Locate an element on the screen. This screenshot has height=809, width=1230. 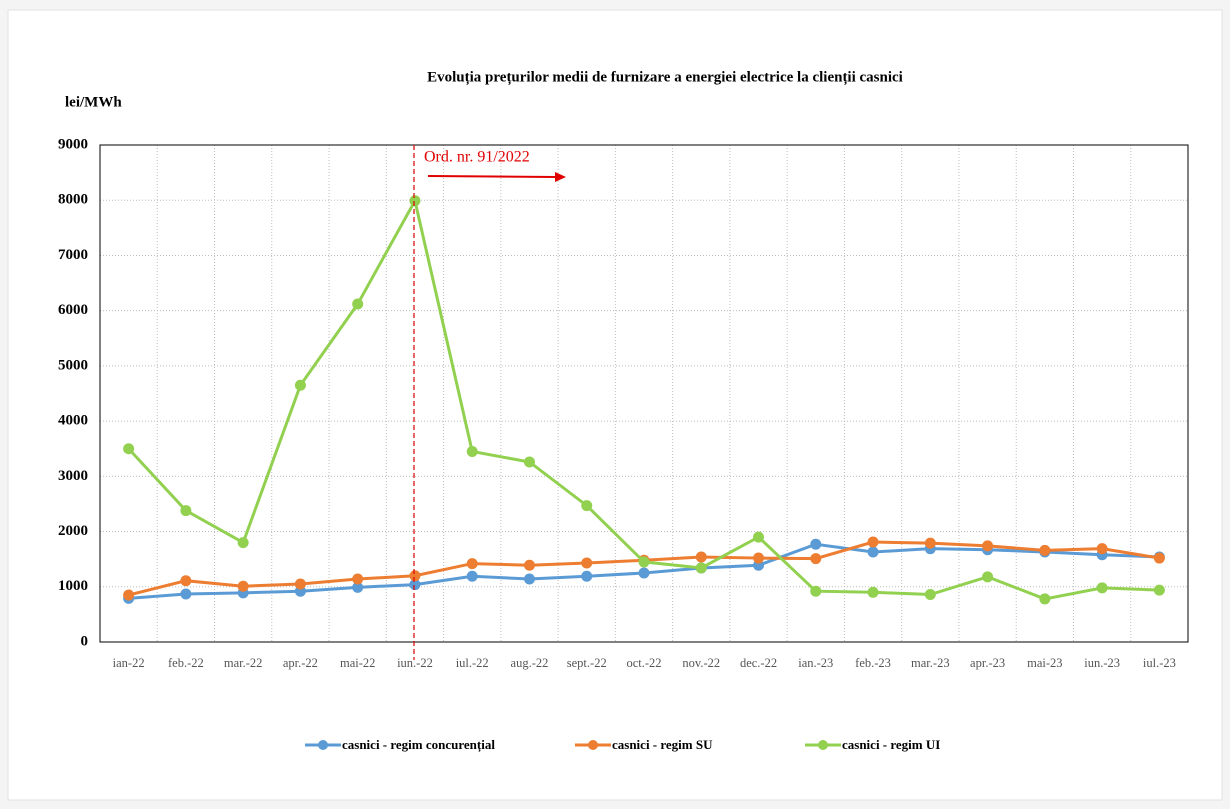
x-tick-label: ian.-23 is located at coordinates (815, 663).